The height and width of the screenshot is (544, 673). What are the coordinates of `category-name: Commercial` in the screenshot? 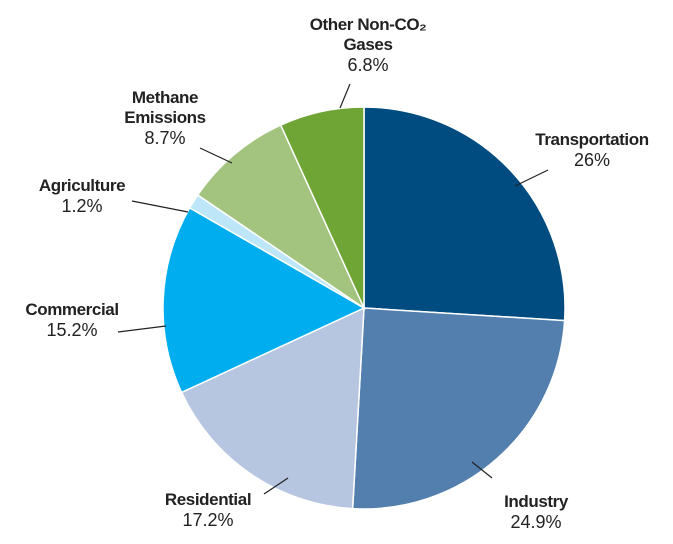 It's located at (72, 309).